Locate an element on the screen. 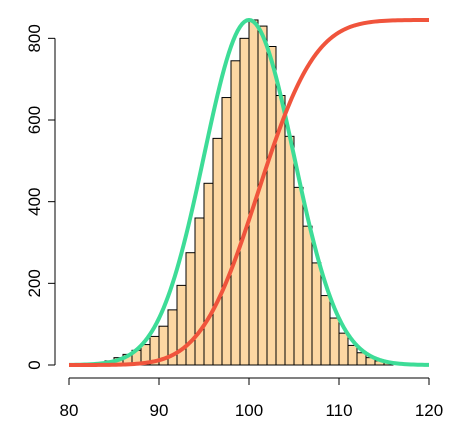 This screenshot has width=452, height=428. y-tick-label: 600 is located at coordinates (34, 120).